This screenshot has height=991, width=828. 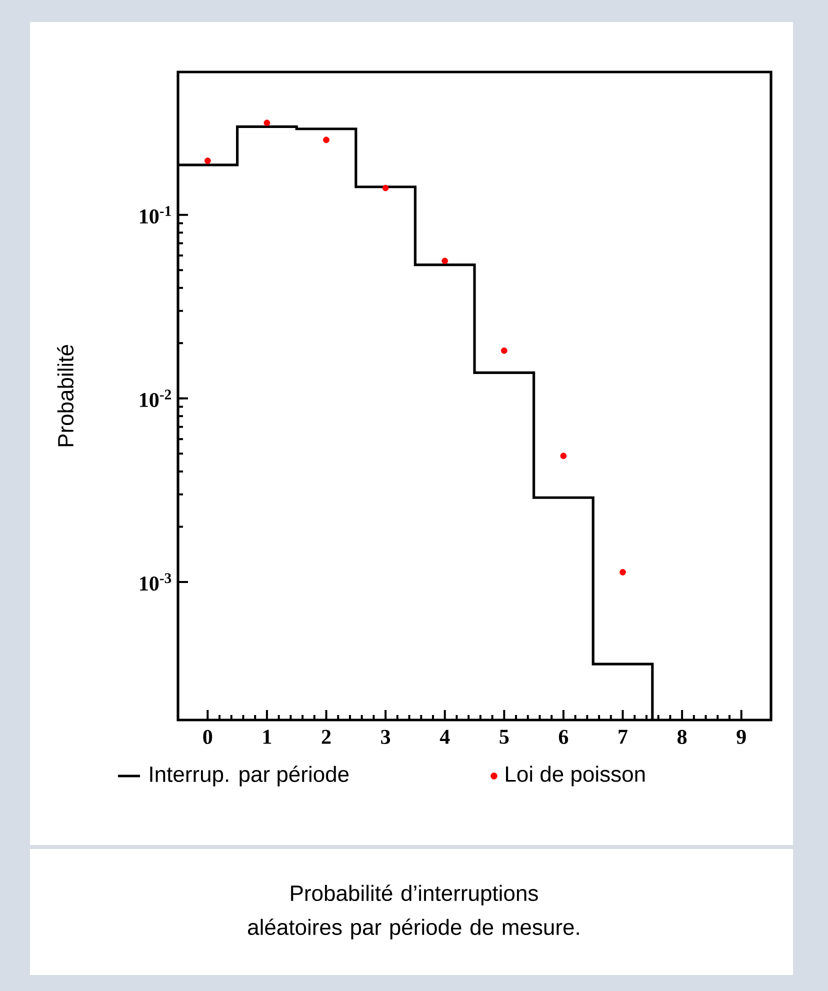 I want to click on x-tick-label: 4, so click(x=445, y=737).